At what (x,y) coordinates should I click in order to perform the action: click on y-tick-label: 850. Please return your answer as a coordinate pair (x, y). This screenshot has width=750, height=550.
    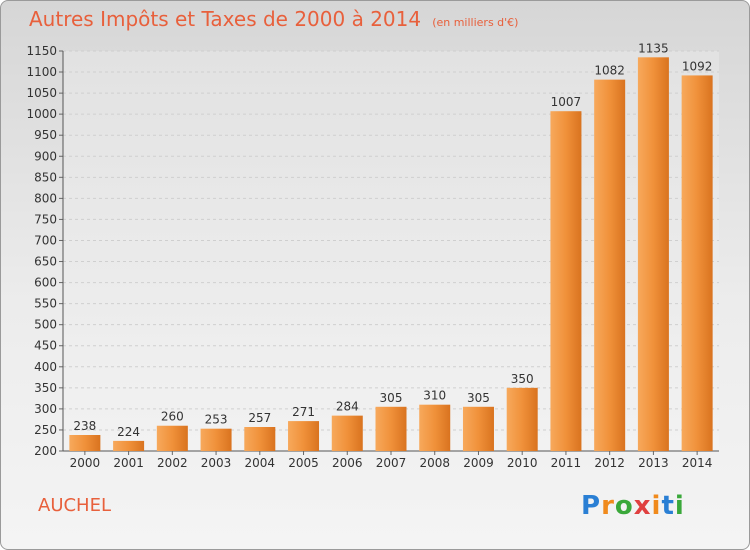
    Looking at the image, I should click on (45, 177).